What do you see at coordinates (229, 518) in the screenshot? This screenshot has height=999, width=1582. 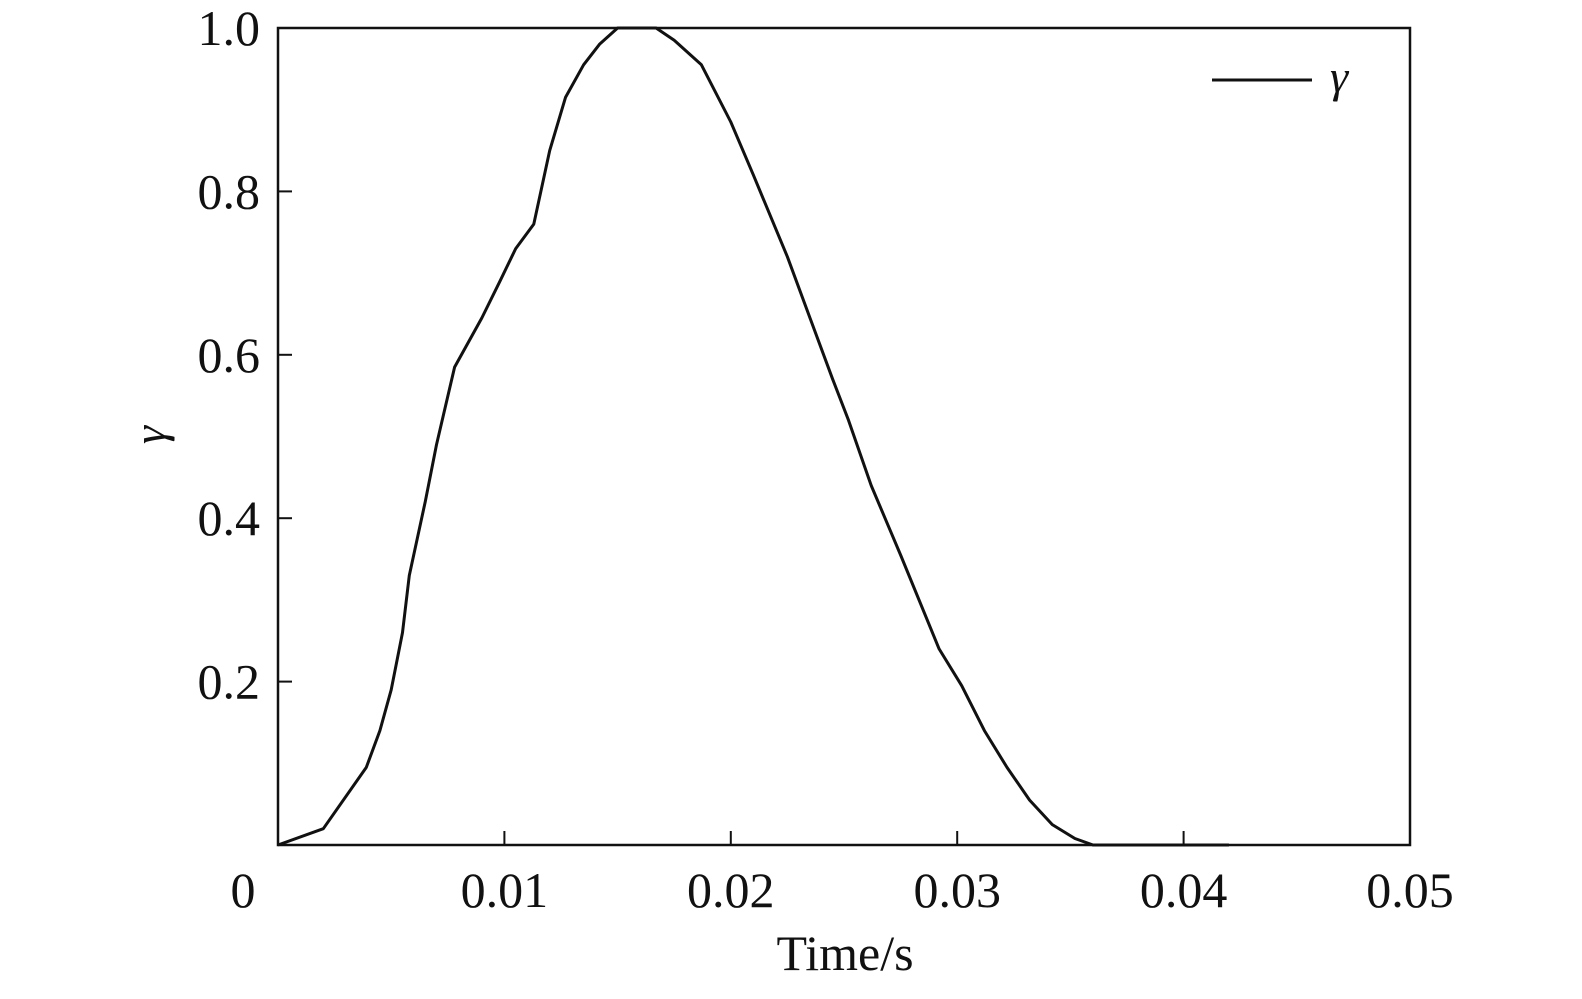 I see `y-tick-label: 0.4` at bounding box center [229, 518].